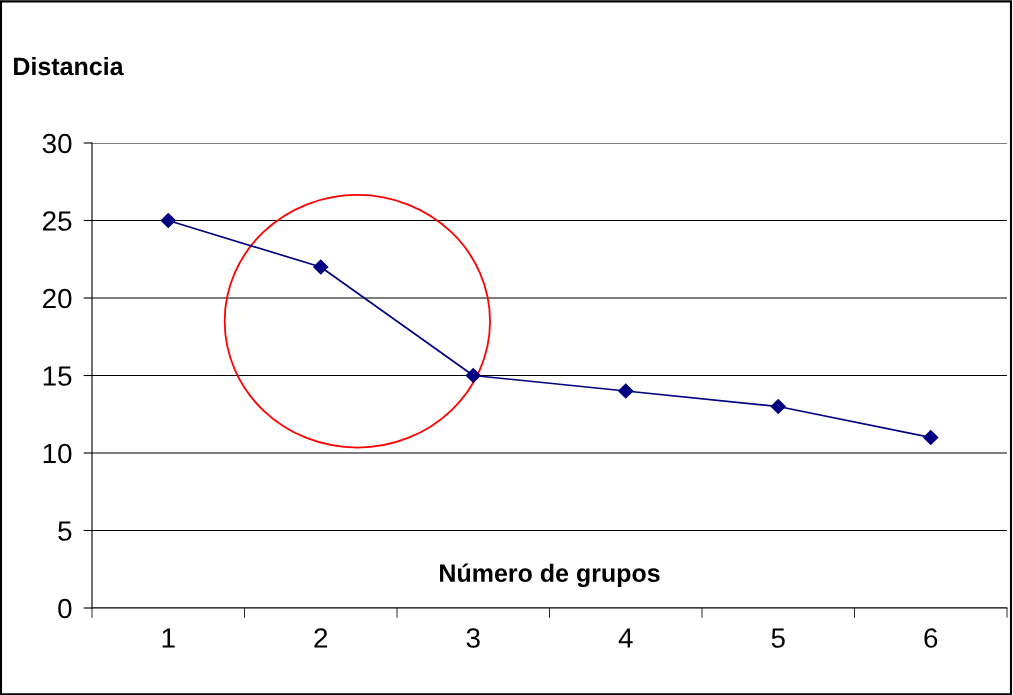 This screenshot has height=695, width=1013. Describe the element at coordinates (168, 638) in the screenshot. I see `x-tick-label: 1` at that location.